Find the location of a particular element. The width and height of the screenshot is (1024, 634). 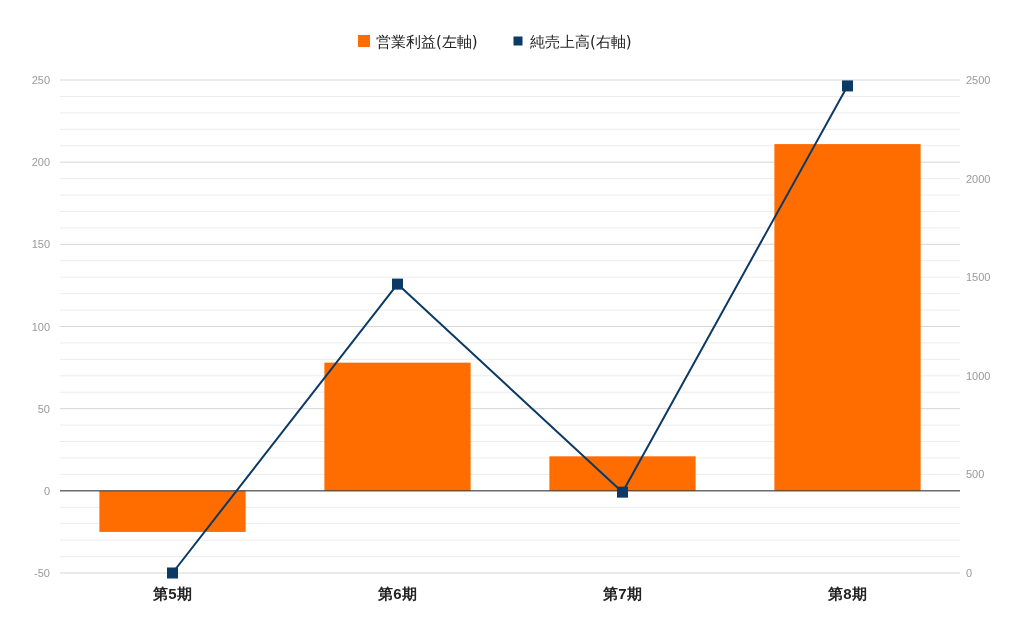

y2-tick-label: 2000 is located at coordinates (978, 178).